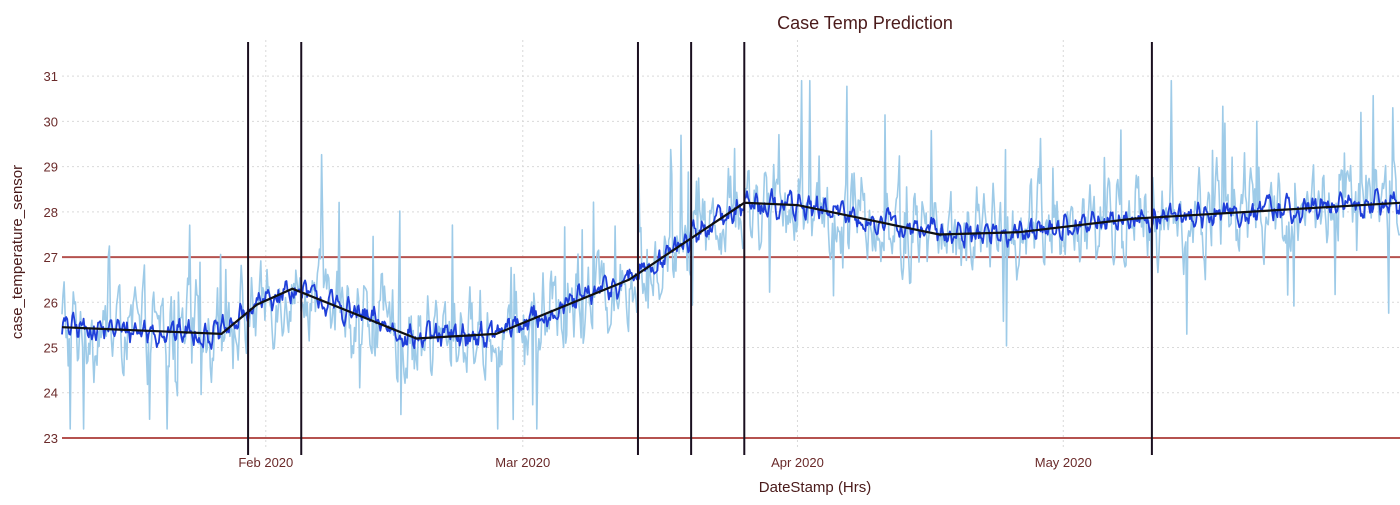 This screenshot has height=505, width=1400. Describe the element at coordinates (815, 487) in the screenshot. I see `x-axis-title: DateStamp (Hrs)` at that location.